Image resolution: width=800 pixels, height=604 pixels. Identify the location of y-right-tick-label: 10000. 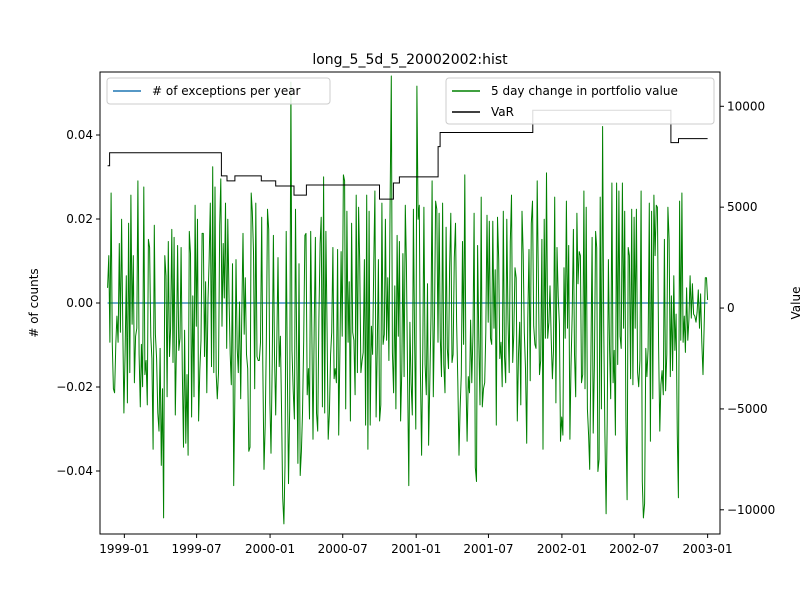
(746, 106).